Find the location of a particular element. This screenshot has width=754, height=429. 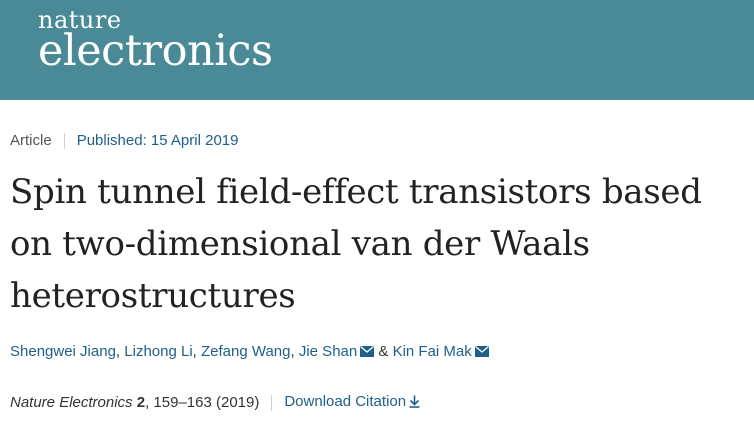

article-type: Article is located at coordinates (31, 140).